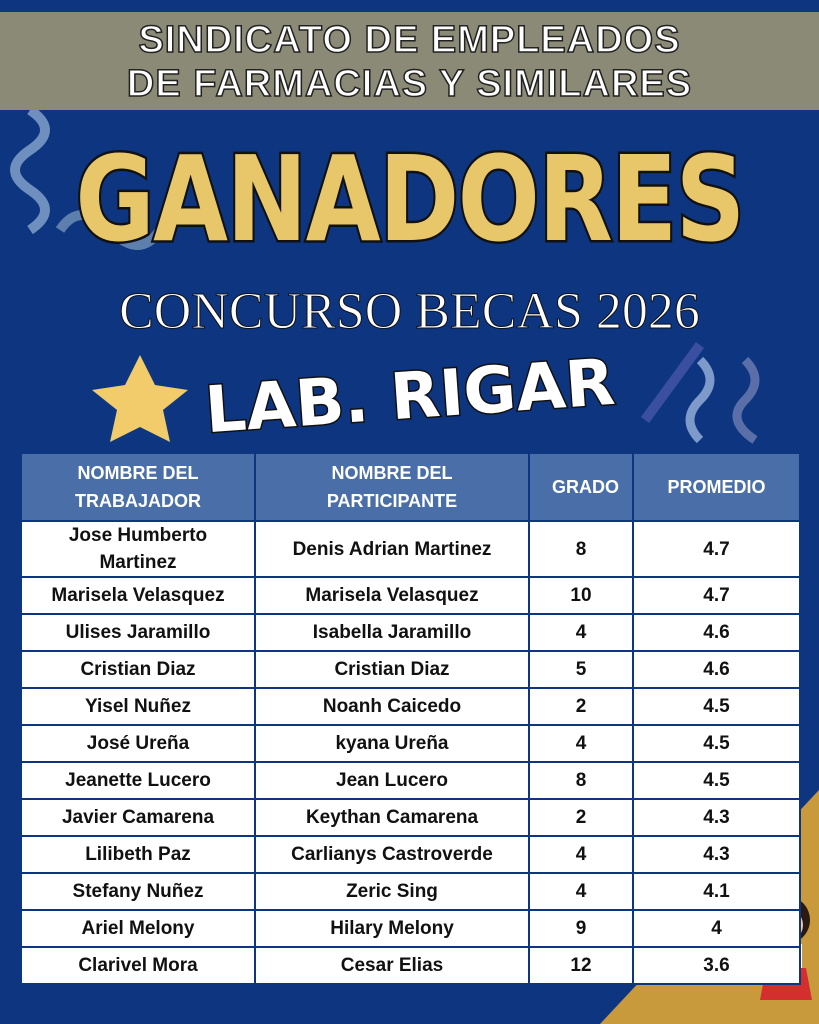 Image resolution: width=819 pixels, height=1024 pixels. I want to click on table-cell: Ulises Jaramillo, so click(138, 632).